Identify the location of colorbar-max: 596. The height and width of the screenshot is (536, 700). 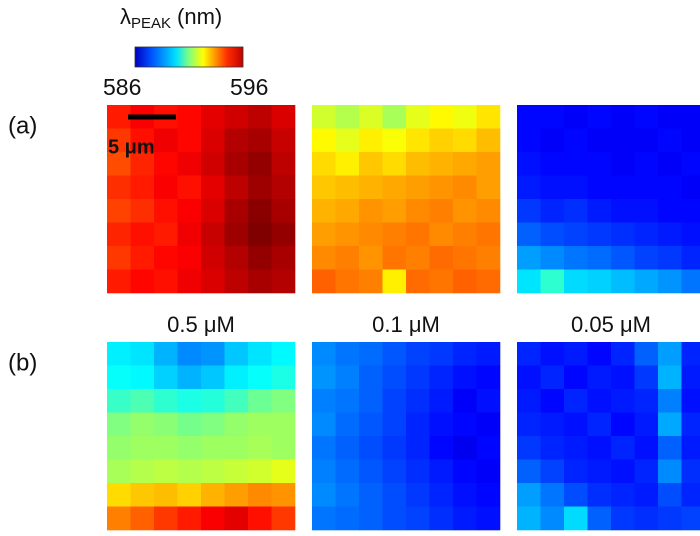
(249, 87).